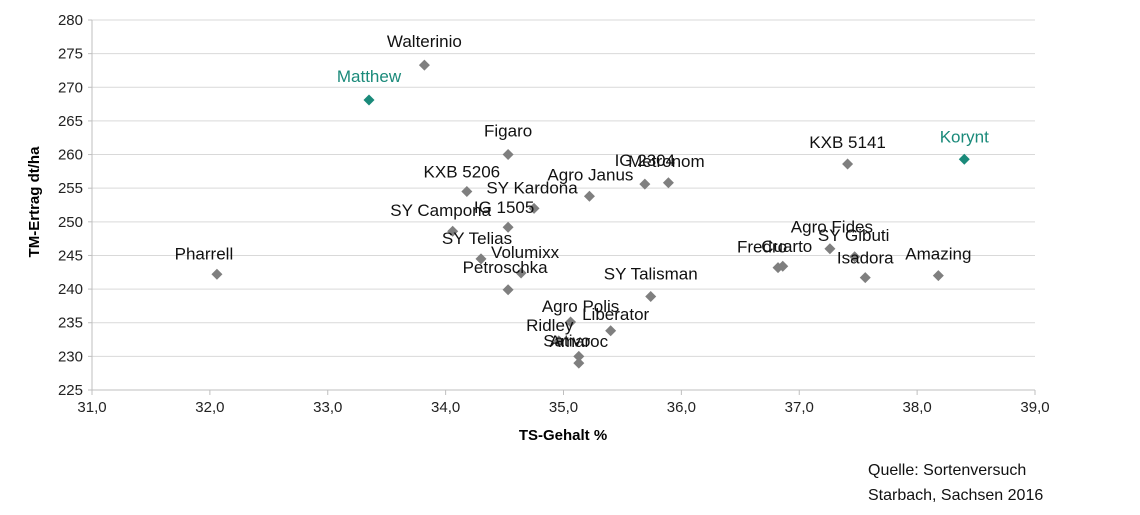 This screenshot has height=515, width=1140. I want to click on x-tick-label: 33,0, so click(327, 407).